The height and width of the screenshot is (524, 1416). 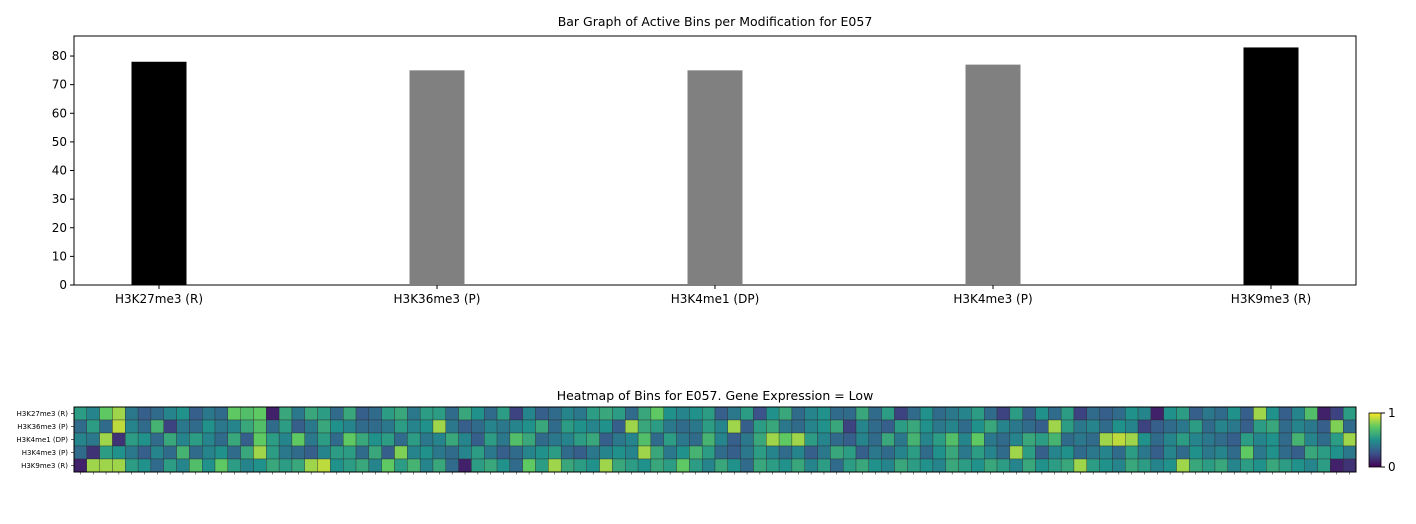 I want to click on row-label: H3K27me3 (R), so click(x=43, y=414).